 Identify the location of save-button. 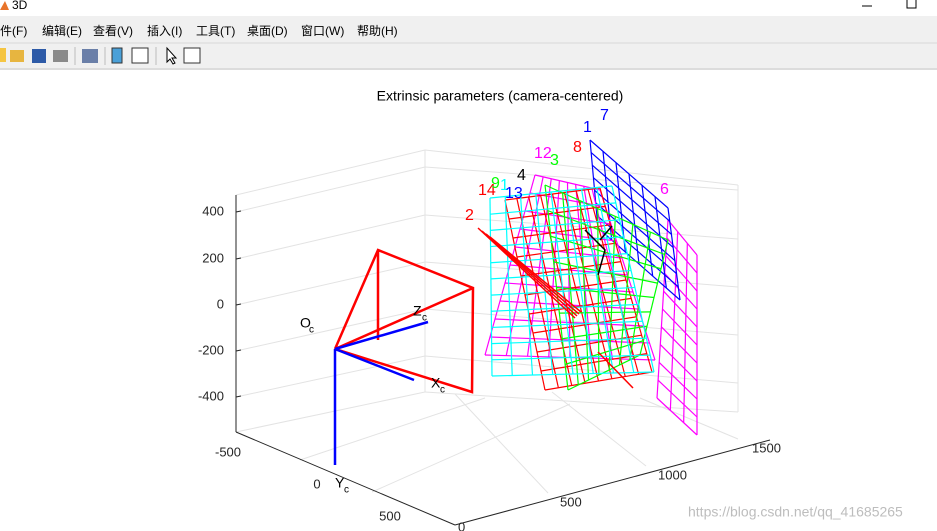
(39, 56).